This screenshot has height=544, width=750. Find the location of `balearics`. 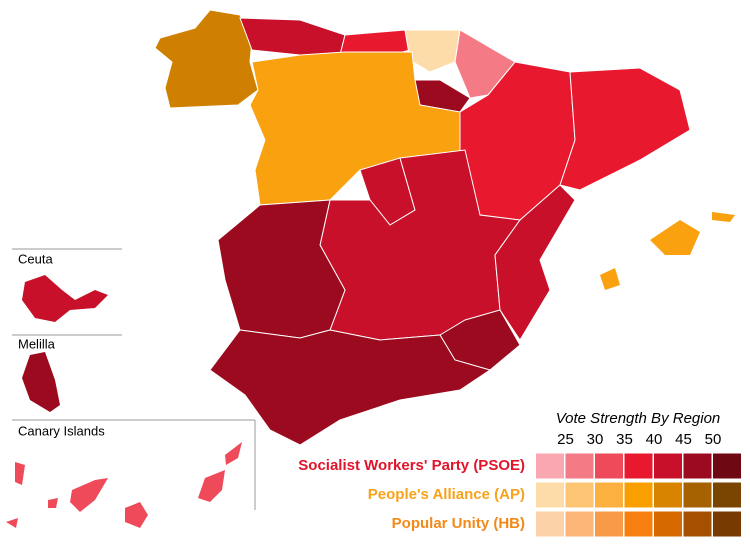

balearics is located at coordinates (667, 251).